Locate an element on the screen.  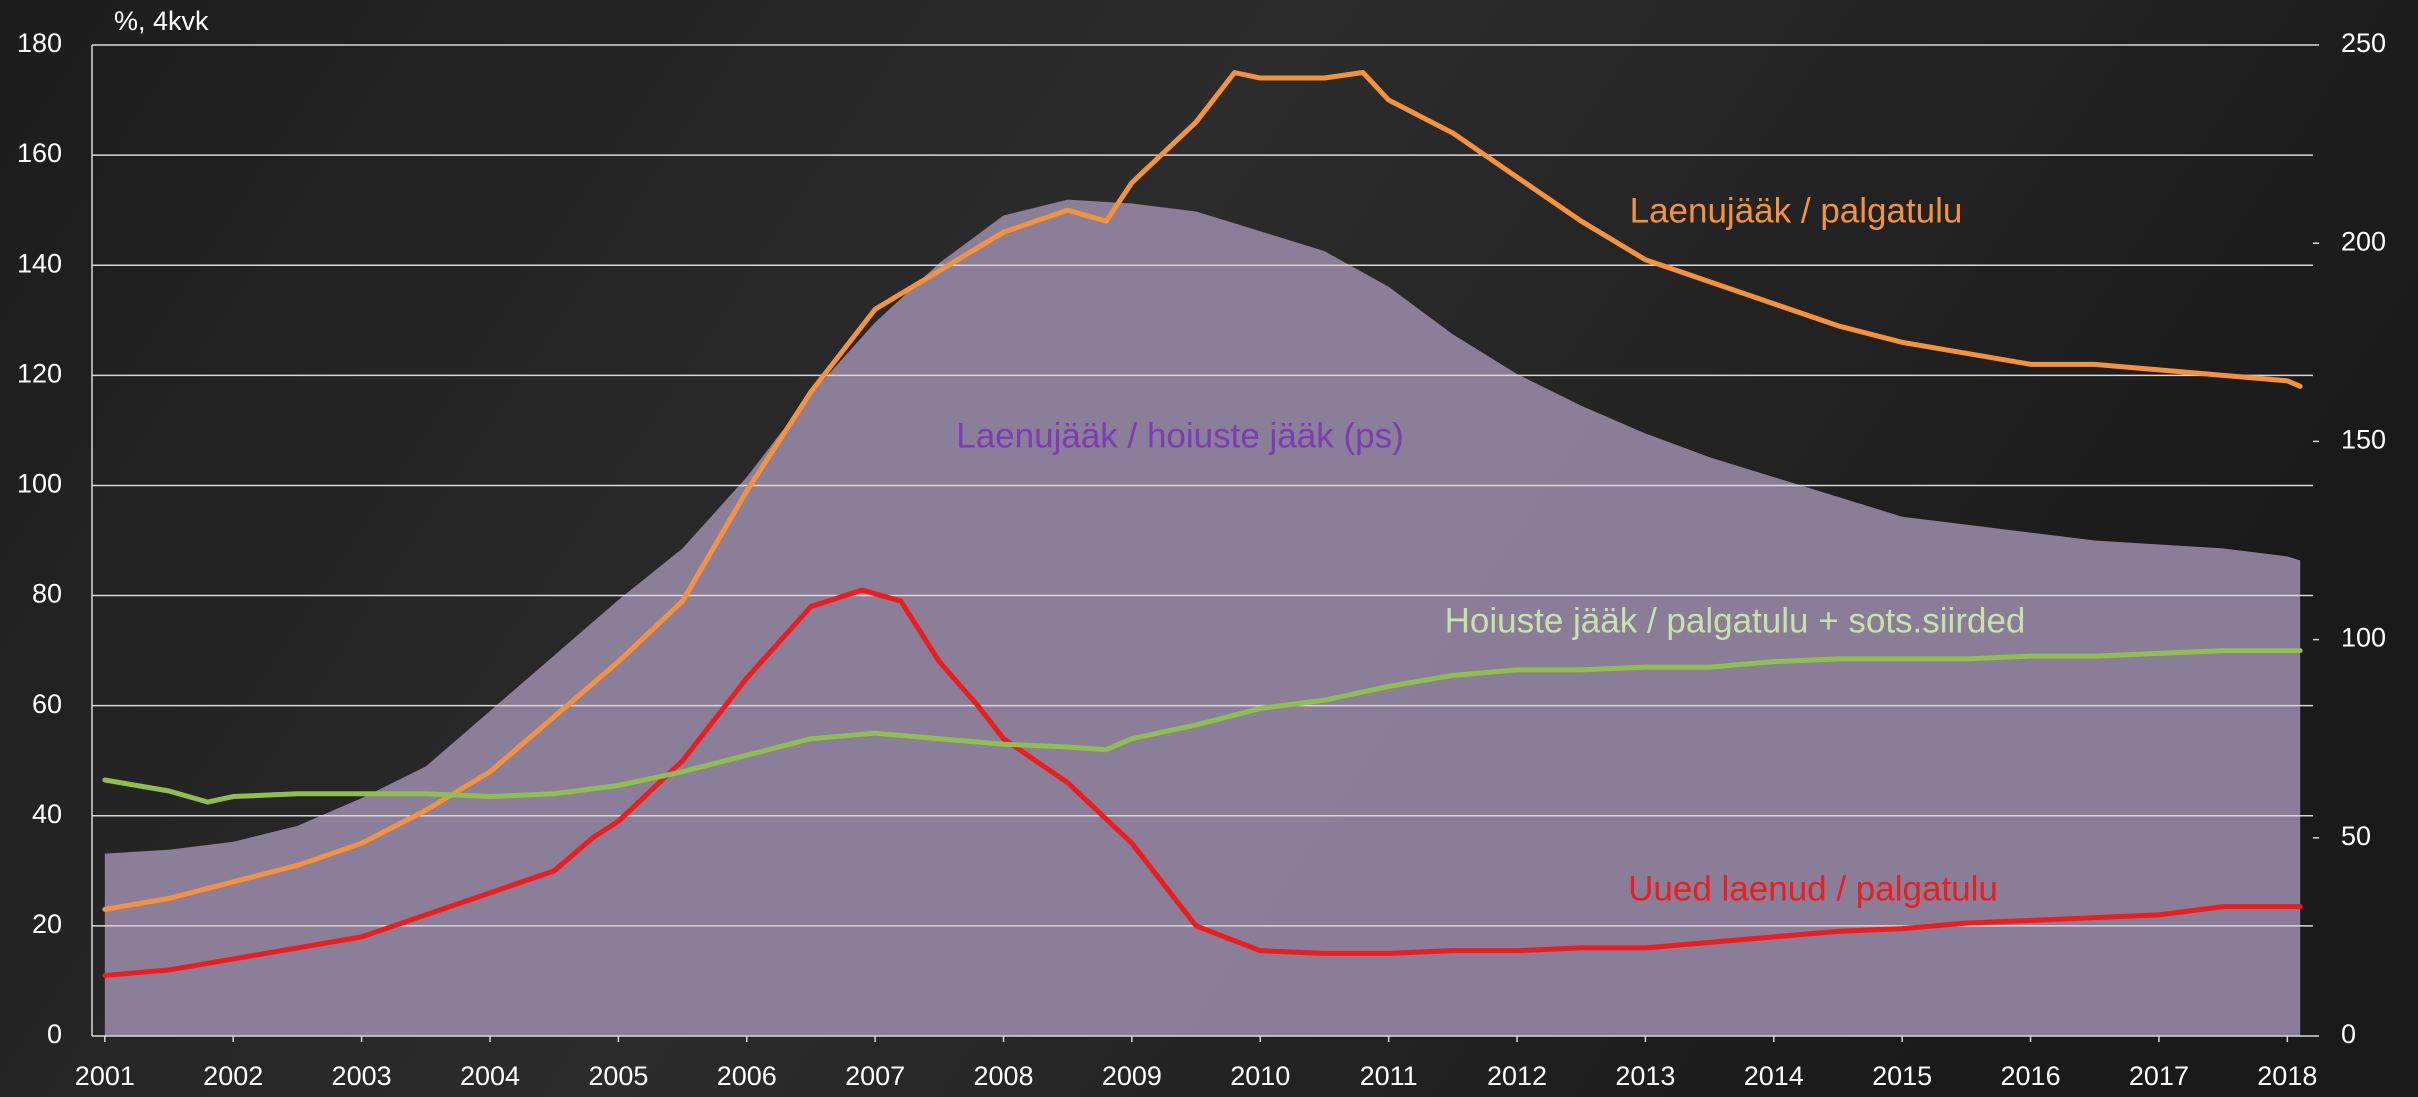
x-tick-label: 2006 is located at coordinates (747, 1076).